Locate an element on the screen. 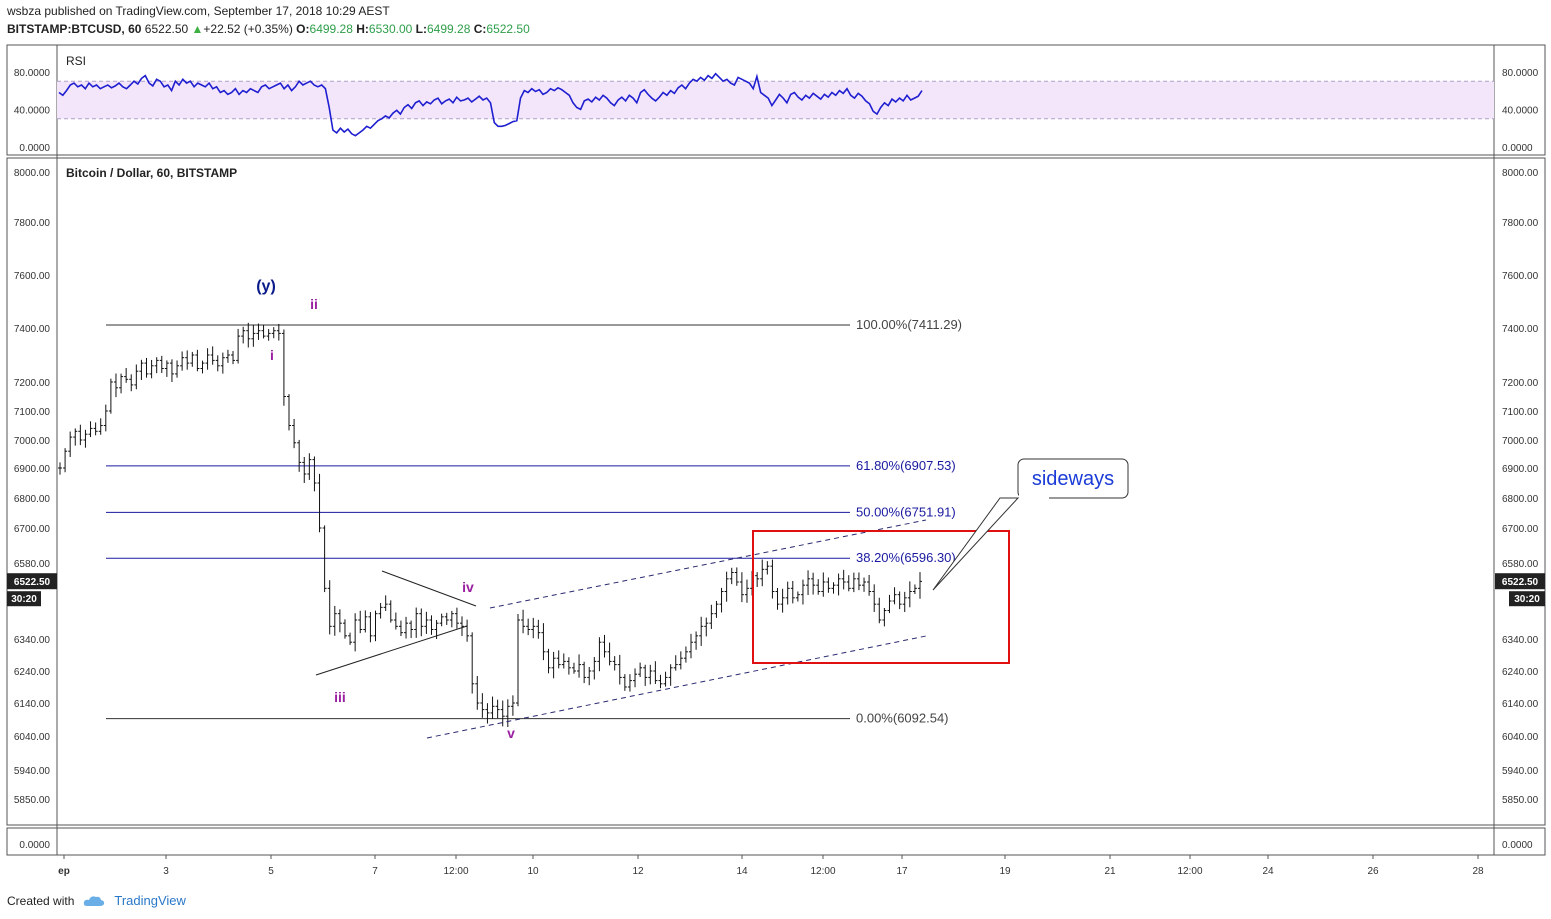 This screenshot has height=919, width=1551. wave-label: iii is located at coordinates (340, 697).